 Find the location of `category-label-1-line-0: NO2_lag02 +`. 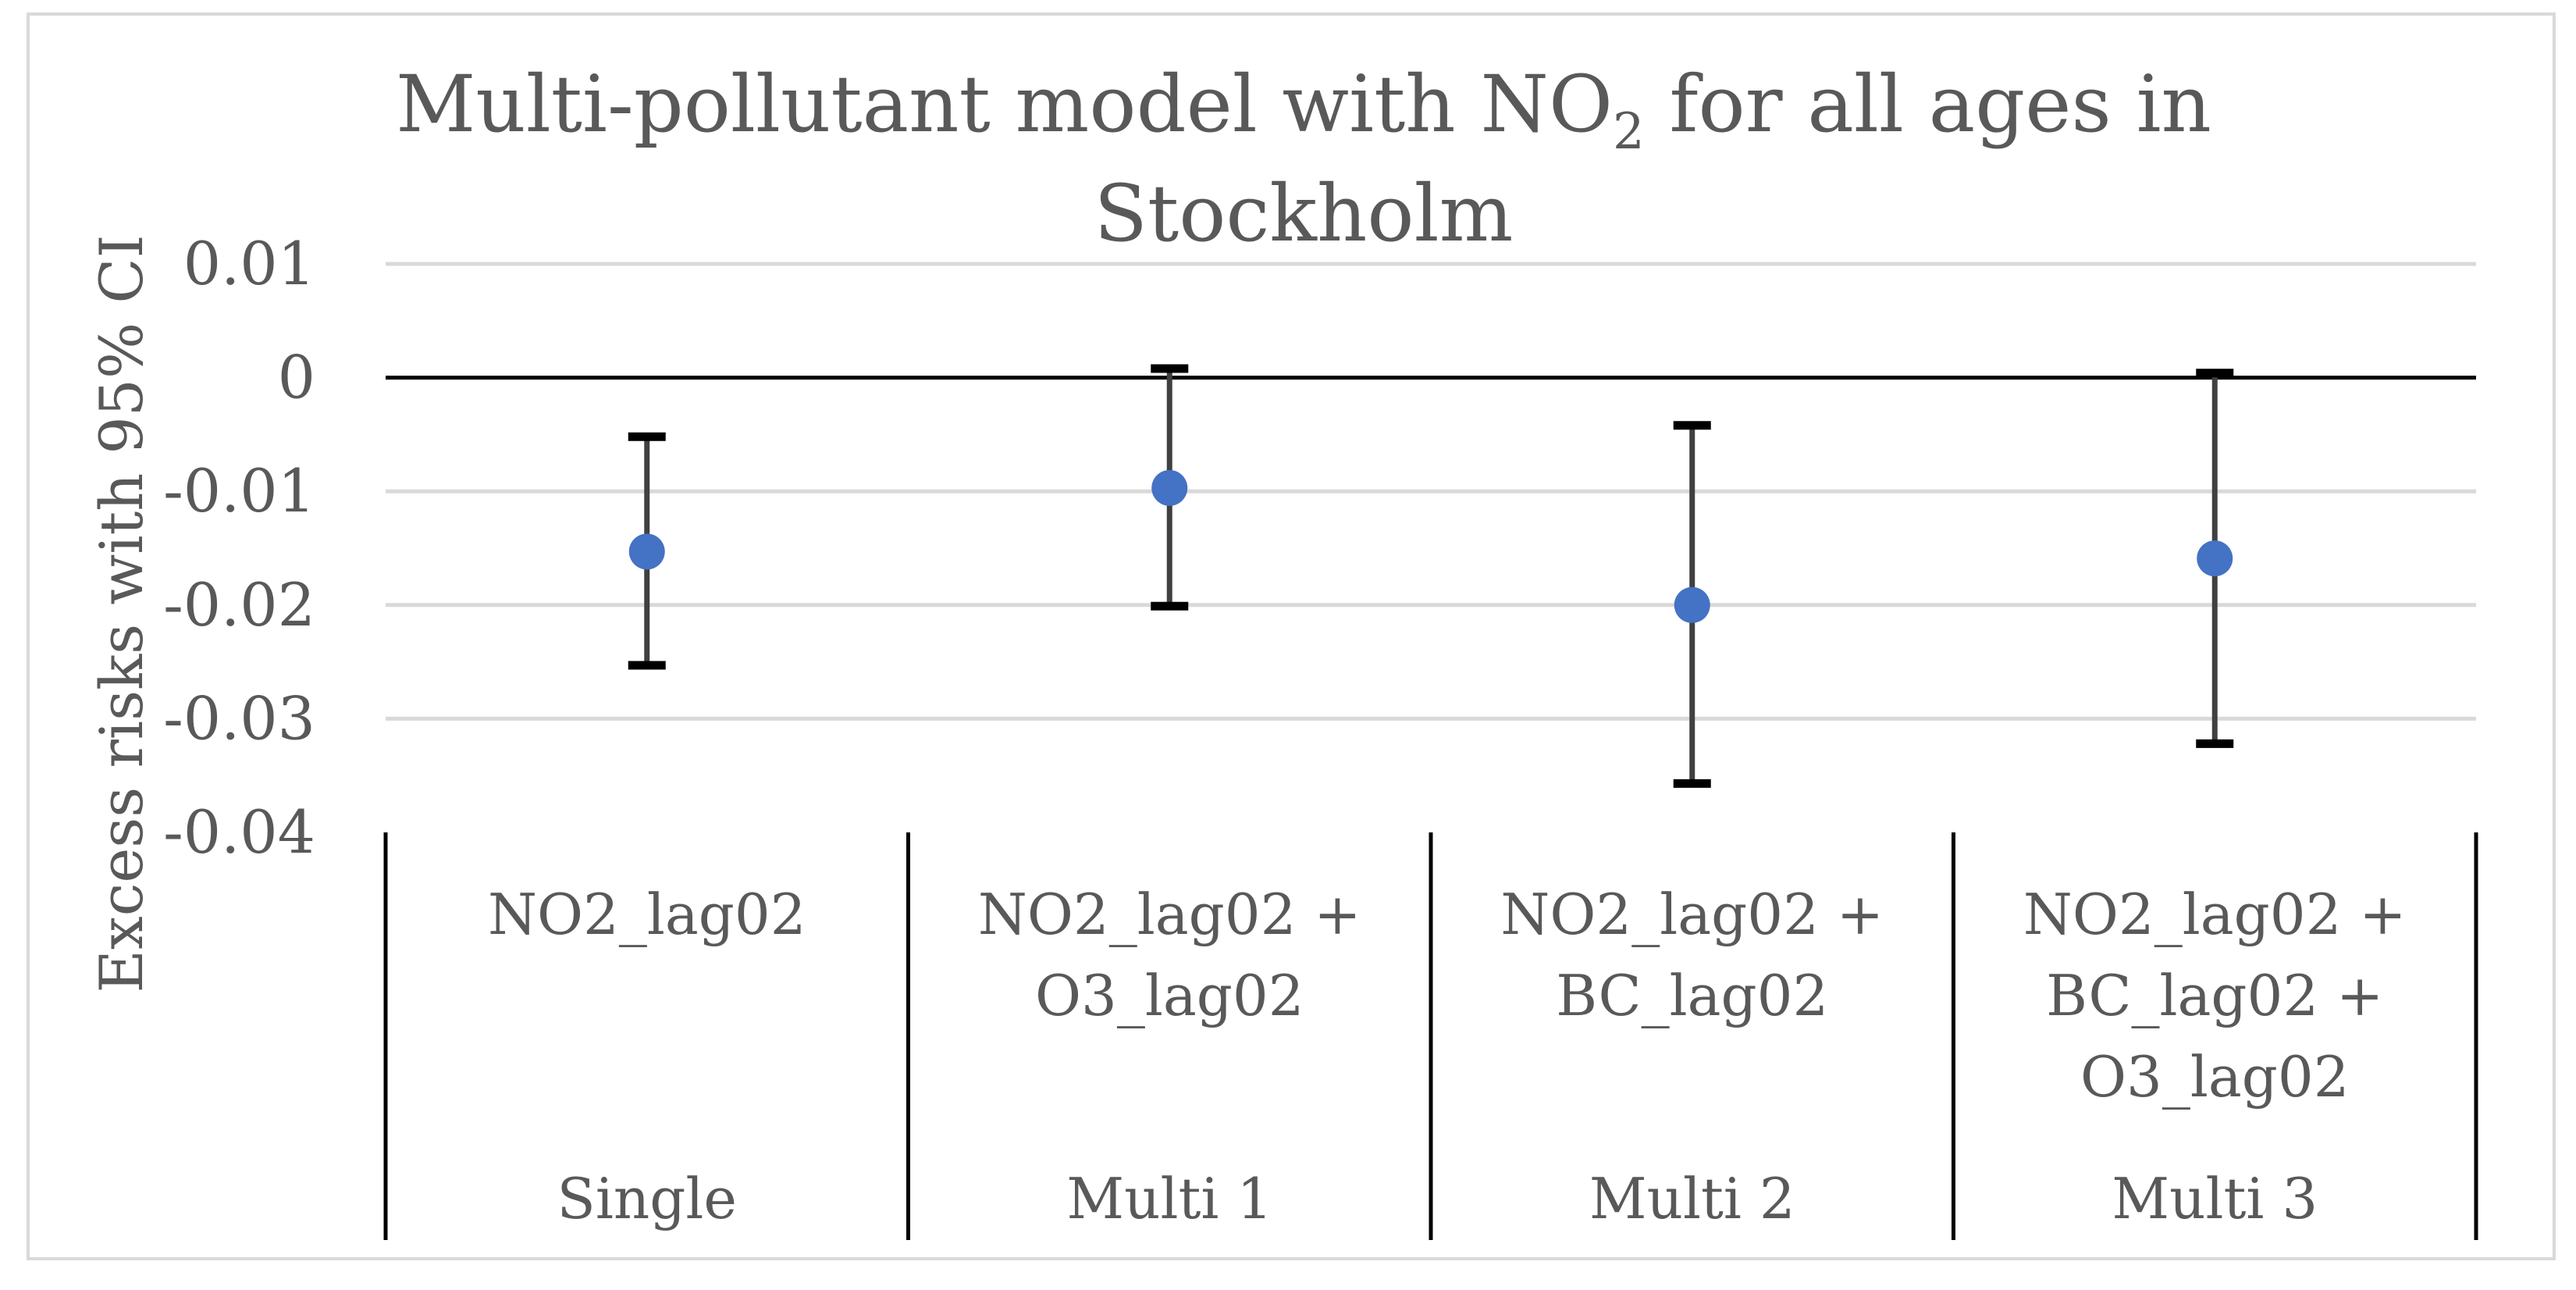

category-label-1-line-0: NO2_lag02 + is located at coordinates (1169, 915).